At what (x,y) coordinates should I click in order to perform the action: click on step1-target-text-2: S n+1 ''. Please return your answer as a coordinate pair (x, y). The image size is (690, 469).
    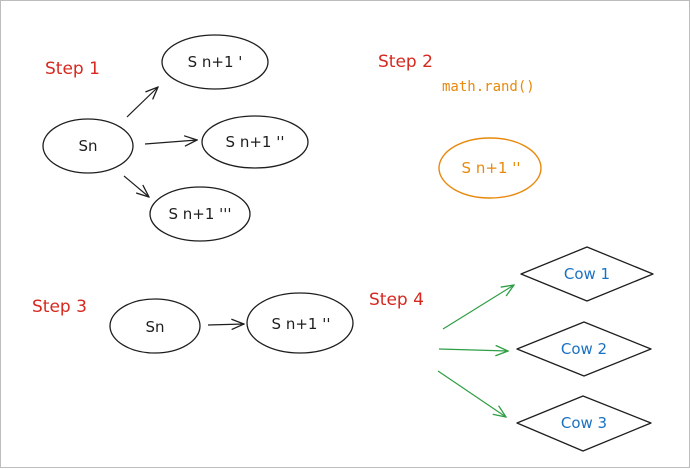
    Looking at the image, I should click on (255, 142).